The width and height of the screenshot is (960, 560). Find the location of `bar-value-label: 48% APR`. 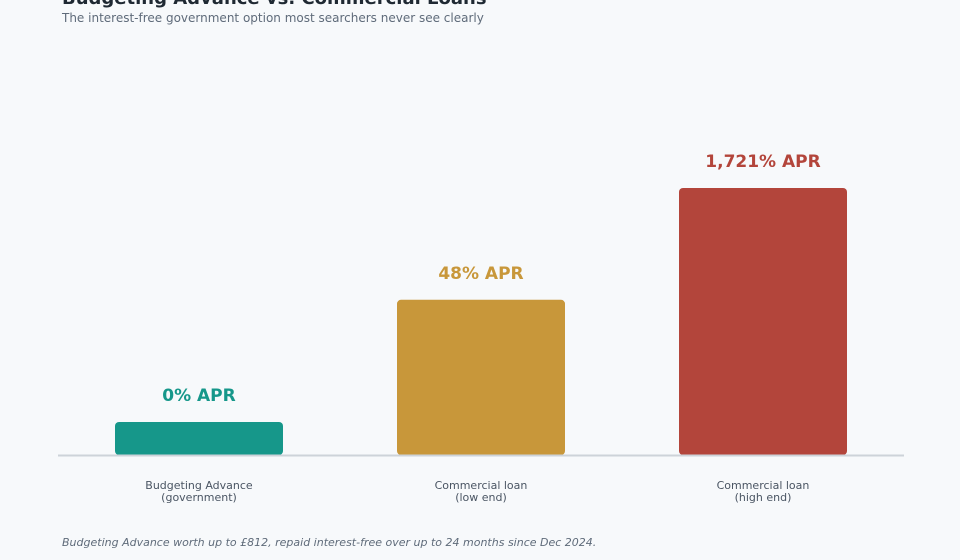

bar-value-label: 48% APR is located at coordinates (480, 274).